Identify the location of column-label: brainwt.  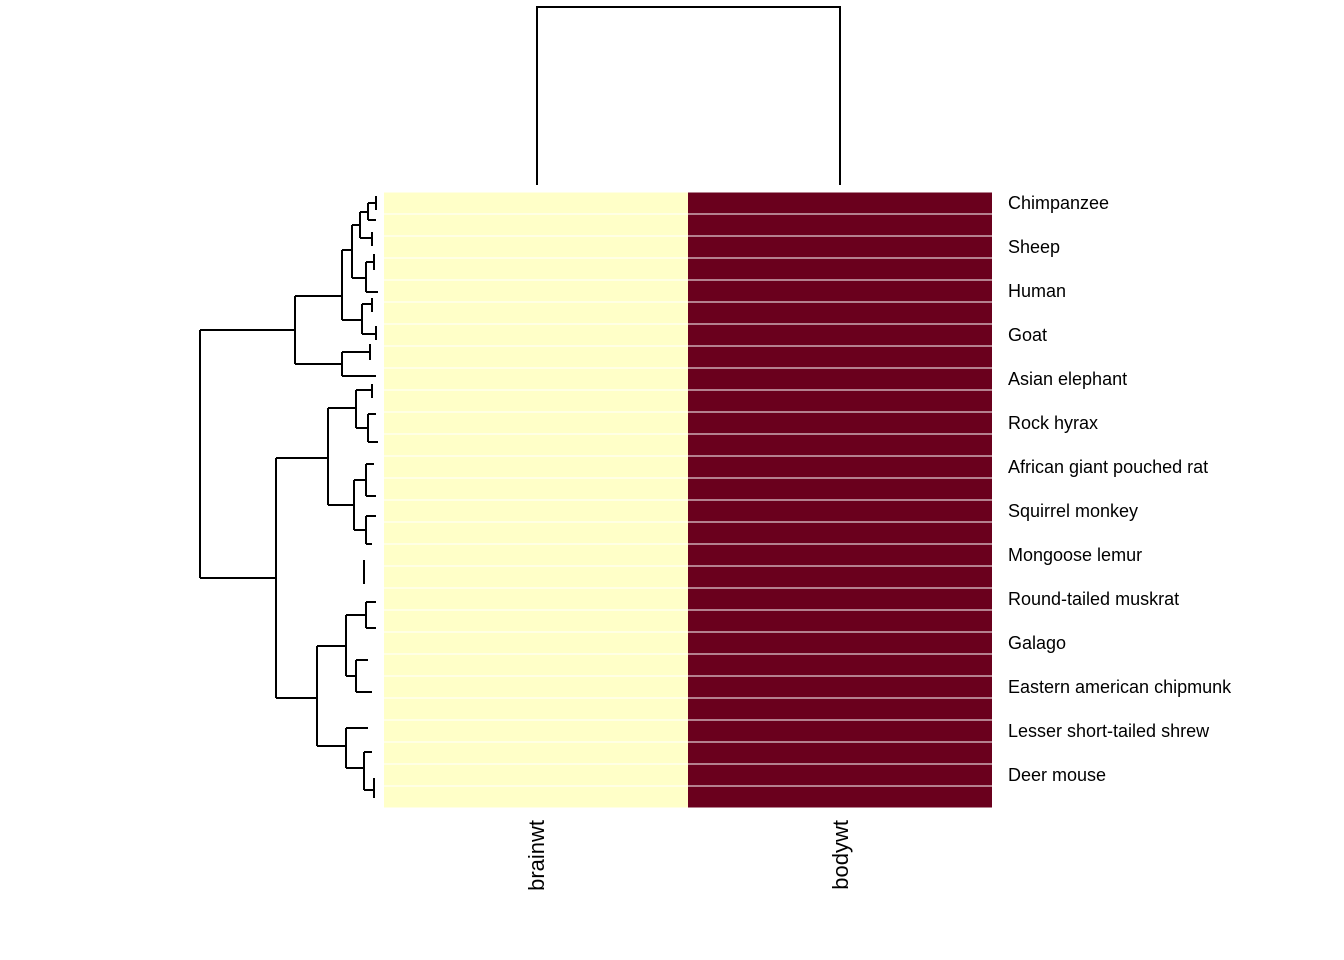
(536, 855).